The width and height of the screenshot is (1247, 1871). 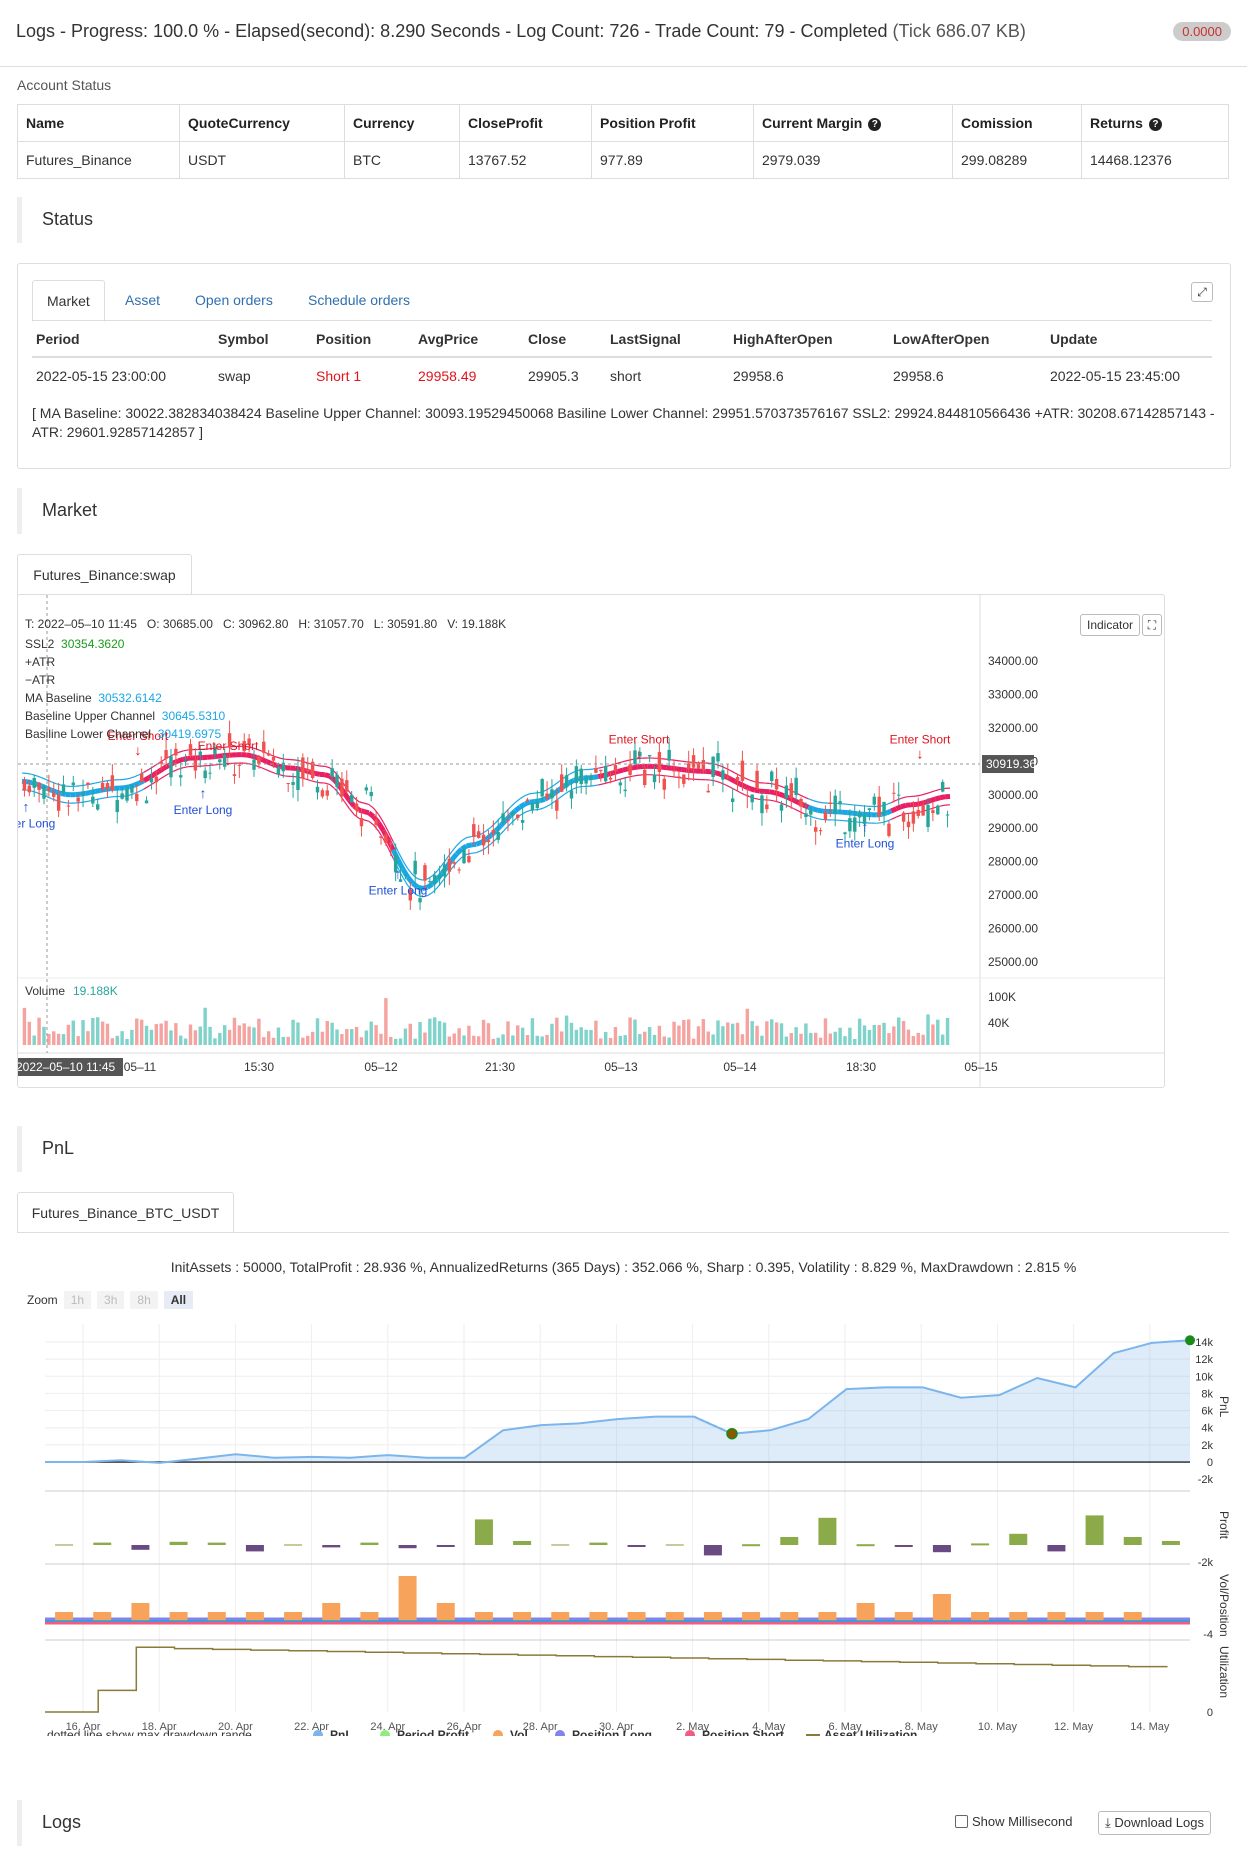 What do you see at coordinates (140, 1067) in the screenshot?
I see `time-tick: 05–11` at bounding box center [140, 1067].